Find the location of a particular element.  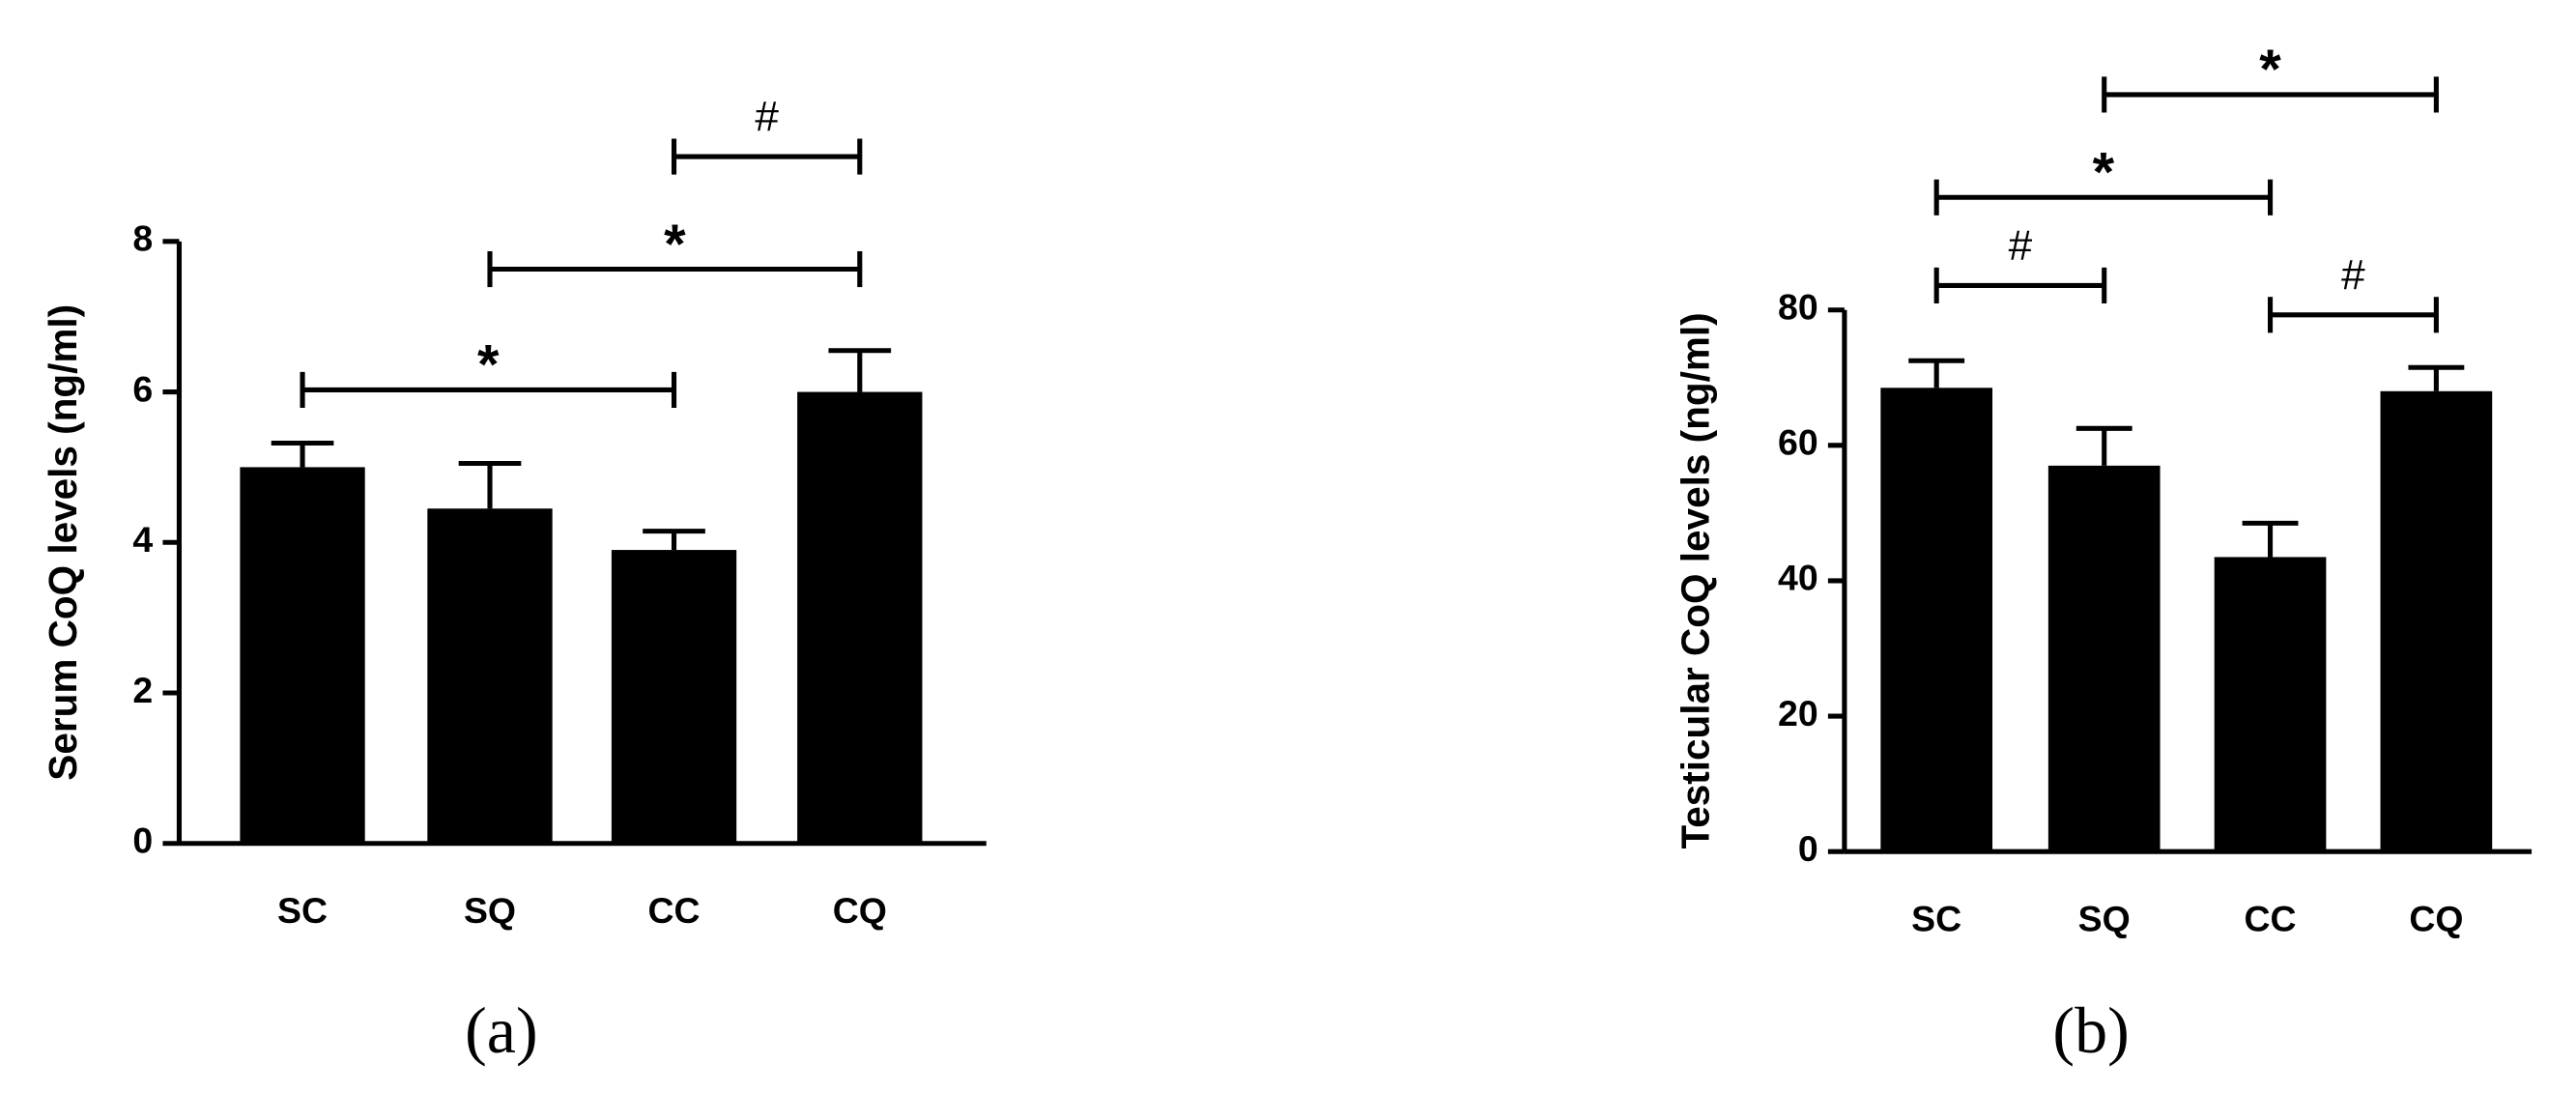

y-axis-title: Testicular CoQ levels (ng/ml) is located at coordinates (1695, 580).